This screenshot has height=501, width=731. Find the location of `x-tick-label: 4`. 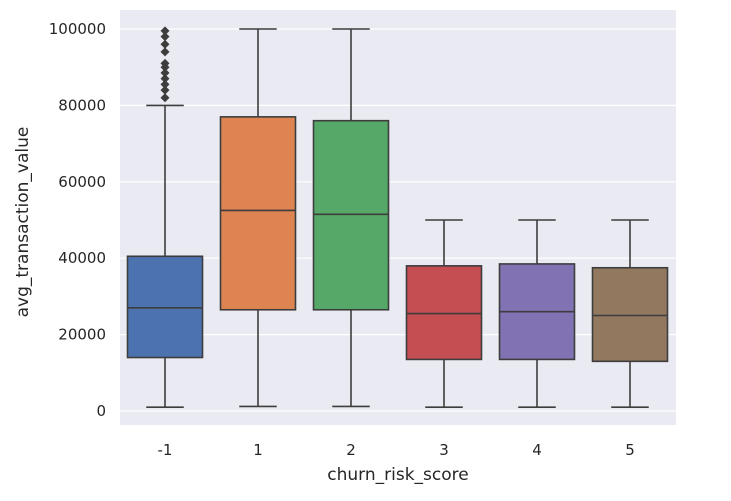

x-tick-label: 4 is located at coordinates (537, 450).